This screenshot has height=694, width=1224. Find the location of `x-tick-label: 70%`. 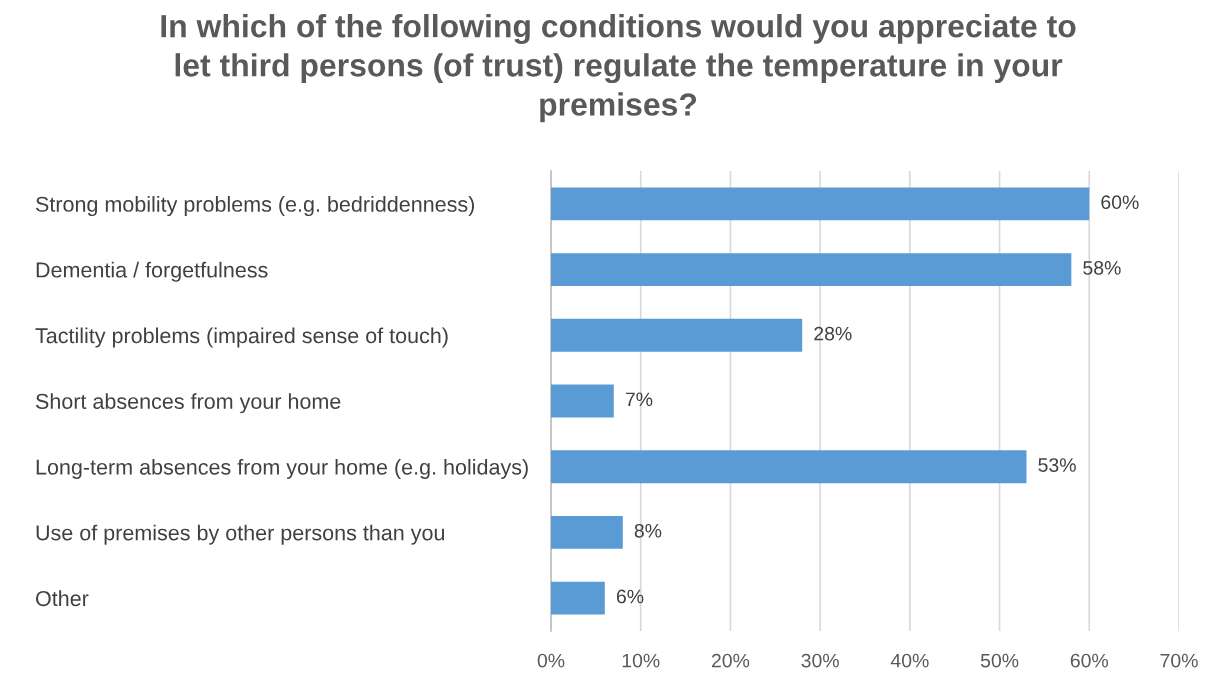

x-tick-label: 70% is located at coordinates (1179, 660).